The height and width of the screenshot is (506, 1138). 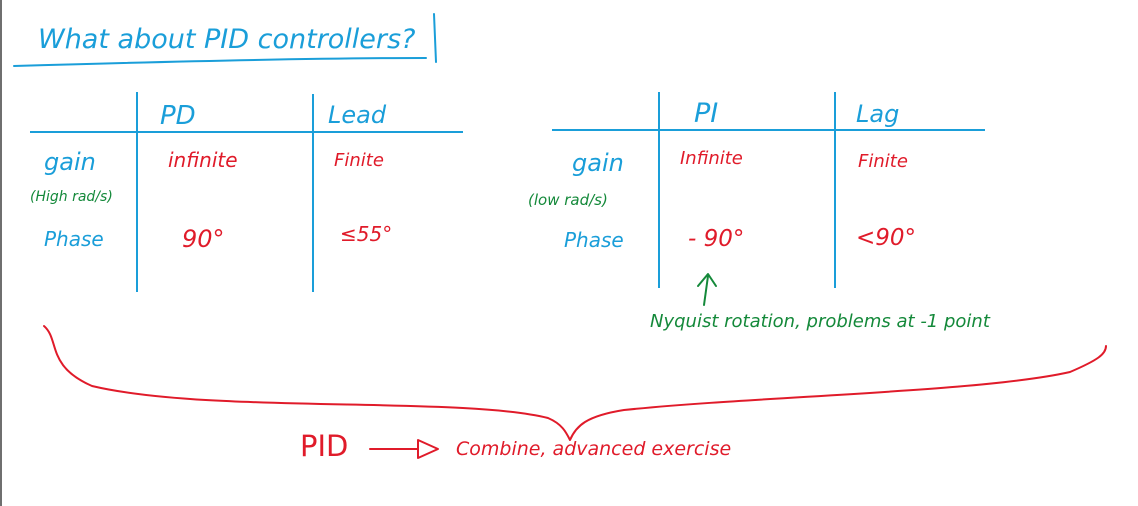 I want to click on left-gain-label: gain, so click(x=70, y=162).